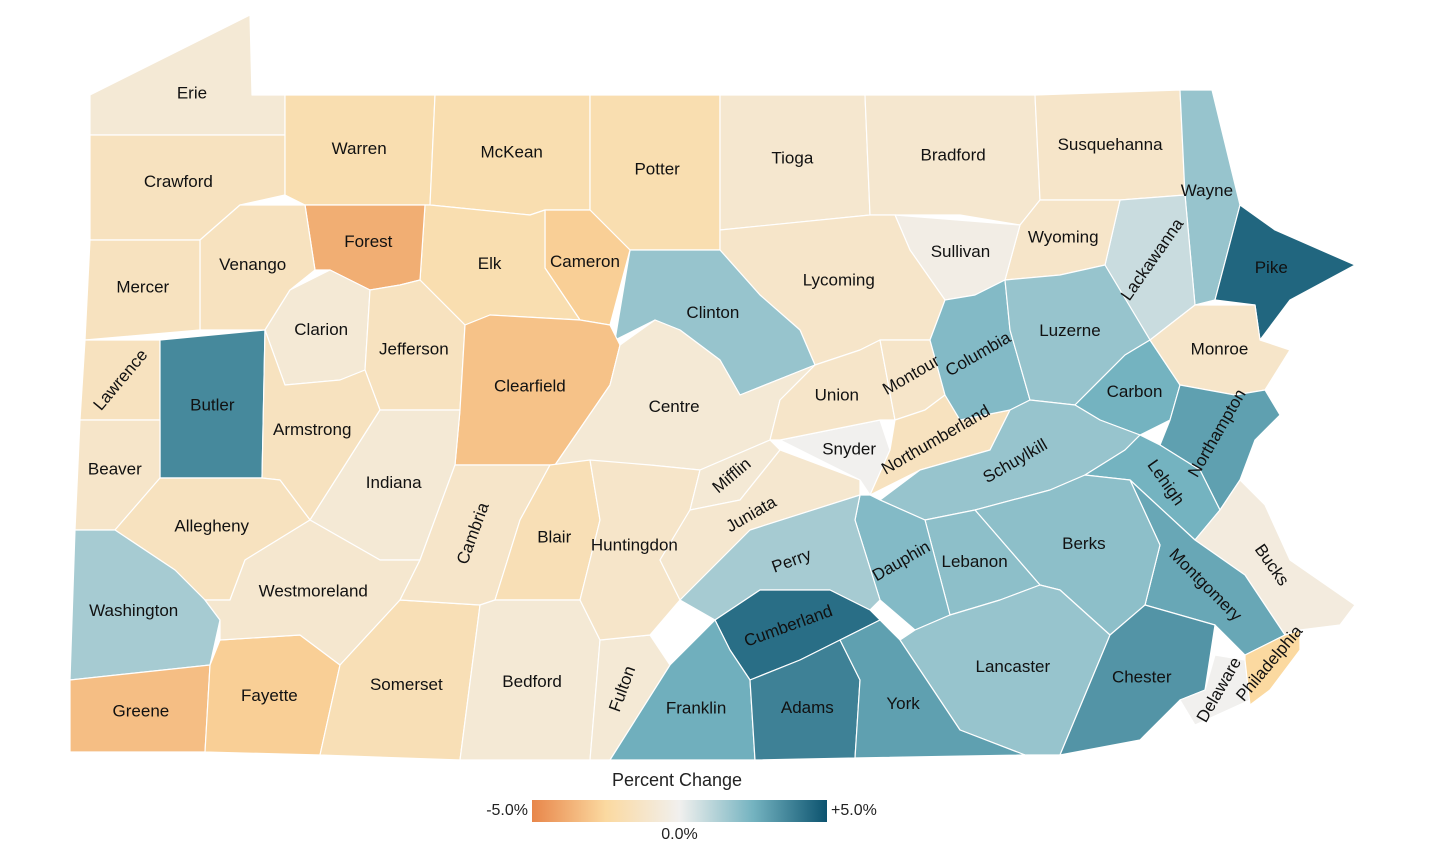 Image resolution: width=1430 pixels, height=857 pixels. Describe the element at coordinates (252, 264) in the screenshot. I see `county-label: Venango` at that location.